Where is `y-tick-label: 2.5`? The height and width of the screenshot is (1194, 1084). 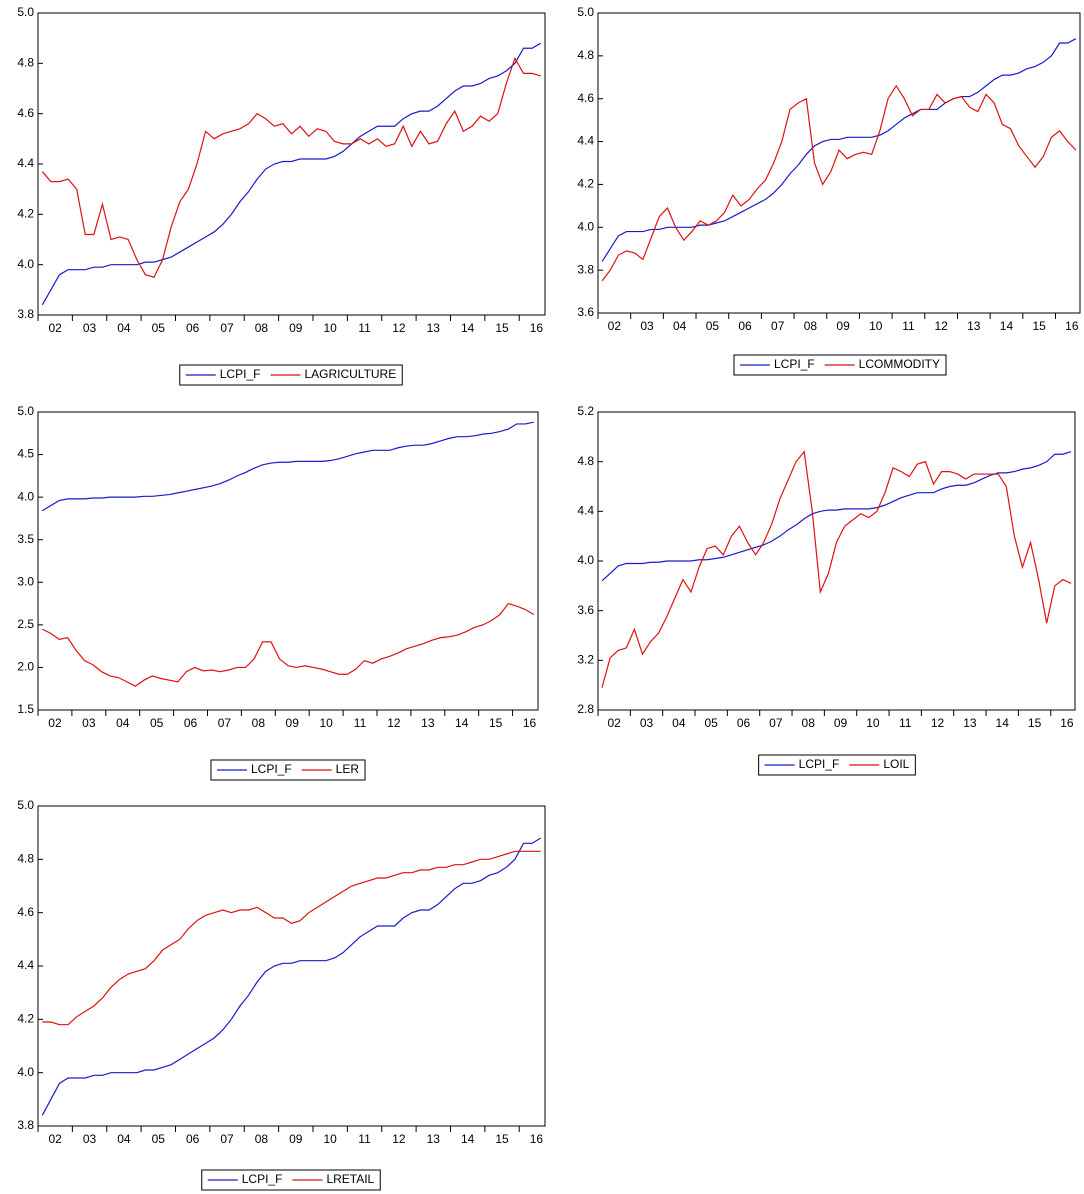
y-tick-label: 2.5 is located at coordinates (25, 624).